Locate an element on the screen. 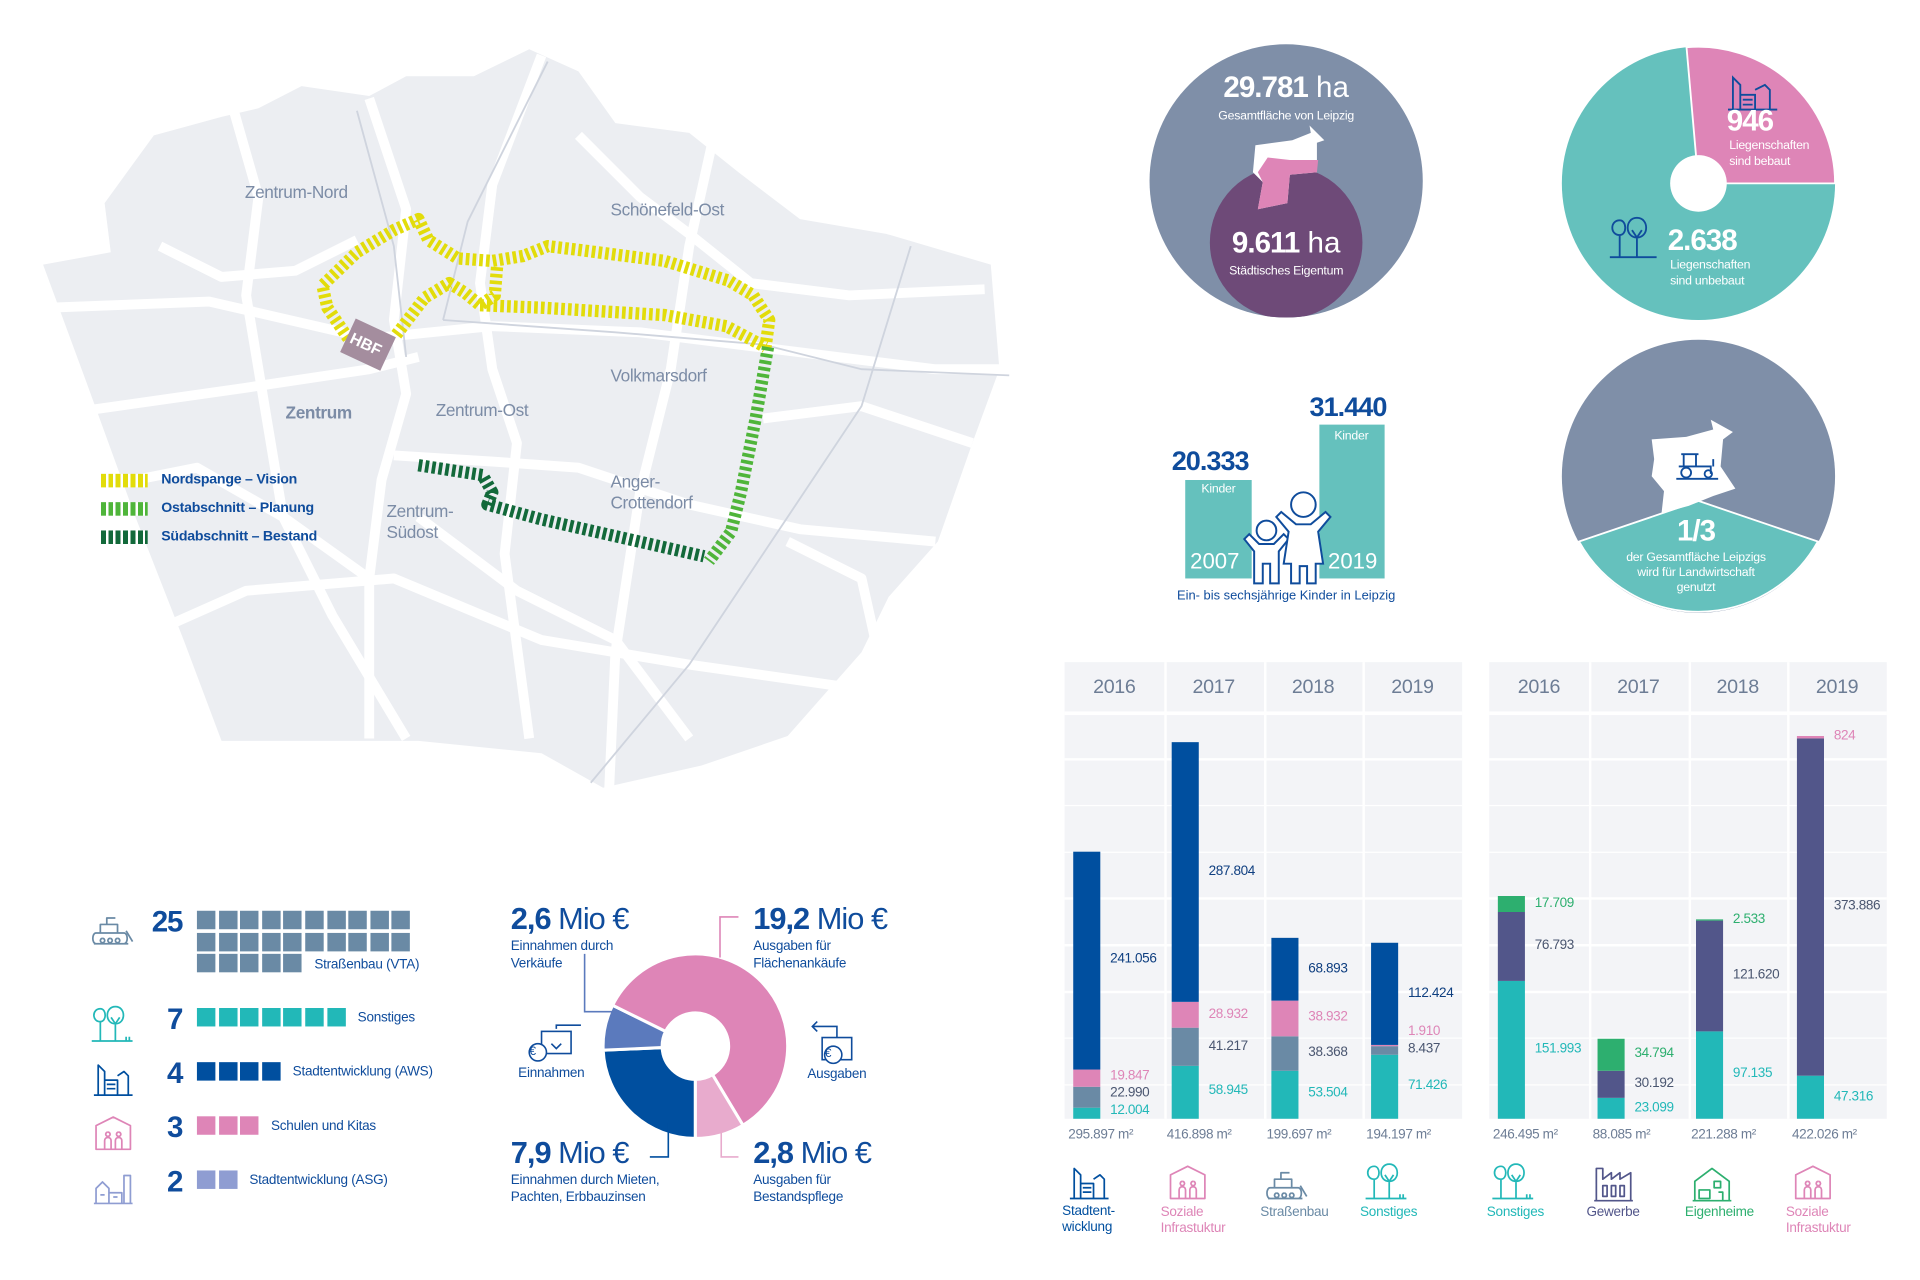  data-label: 71.426 is located at coordinates (1427, 1085).